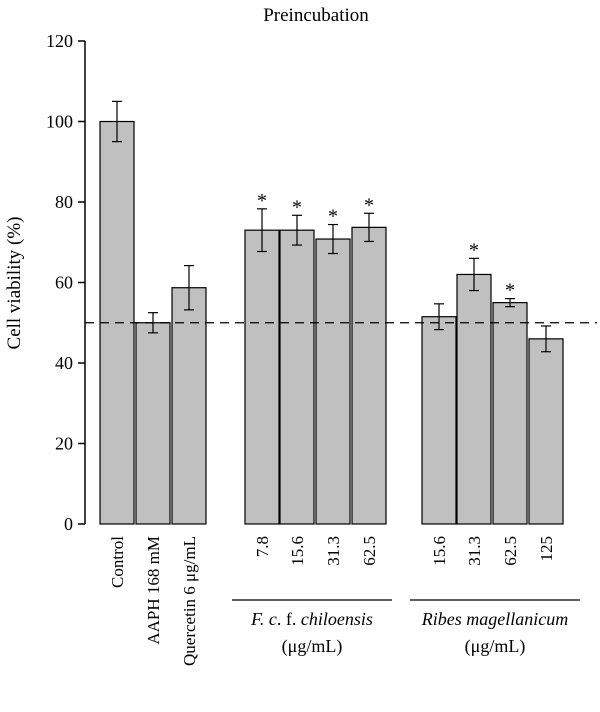 The width and height of the screenshot is (600, 712). What do you see at coordinates (312, 646) in the screenshot?
I see `group-unit-0: (μg/mL)` at bounding box center [312, 646].